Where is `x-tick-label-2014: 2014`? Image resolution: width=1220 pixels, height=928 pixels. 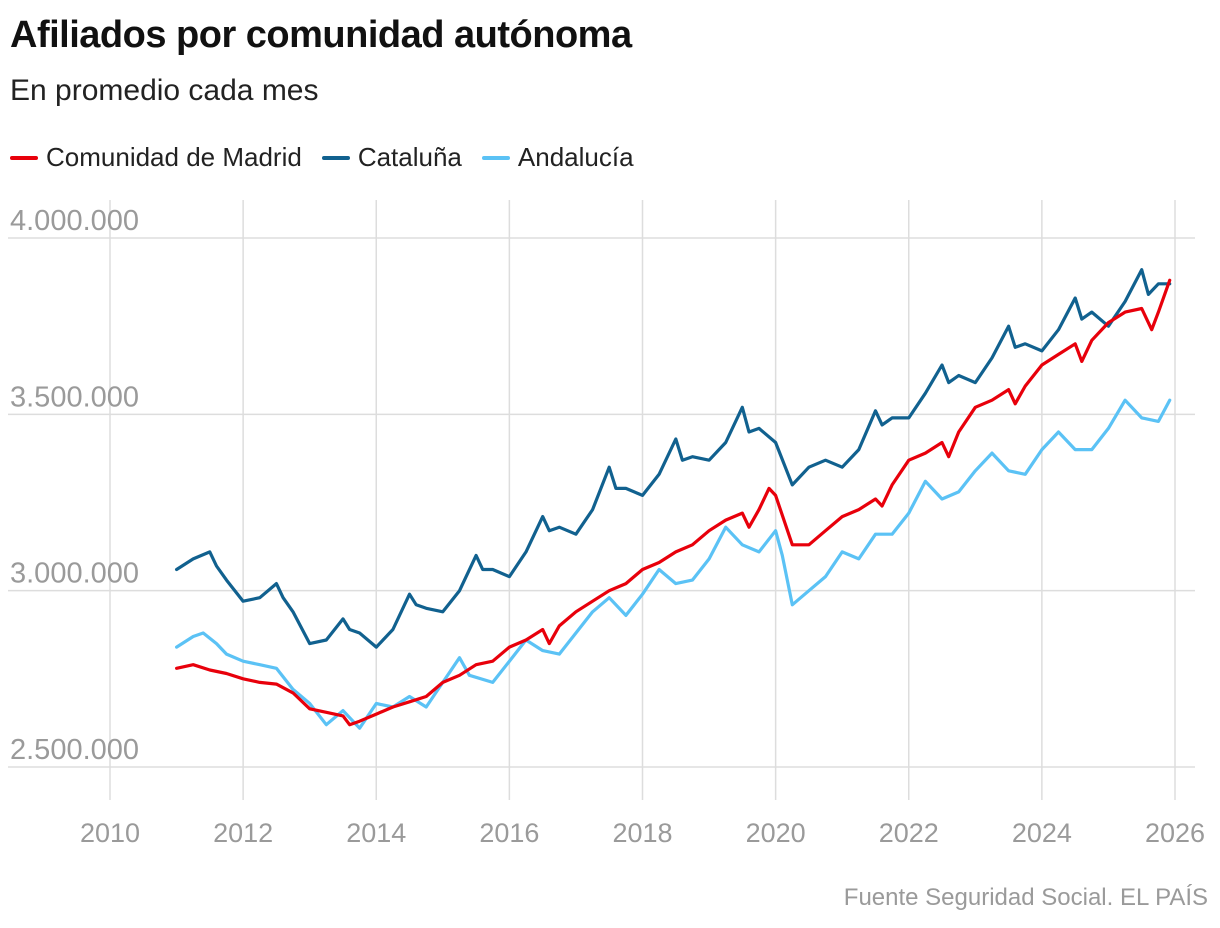 x-tick-label-2014: 2014 is located at coordinates (376, 833).